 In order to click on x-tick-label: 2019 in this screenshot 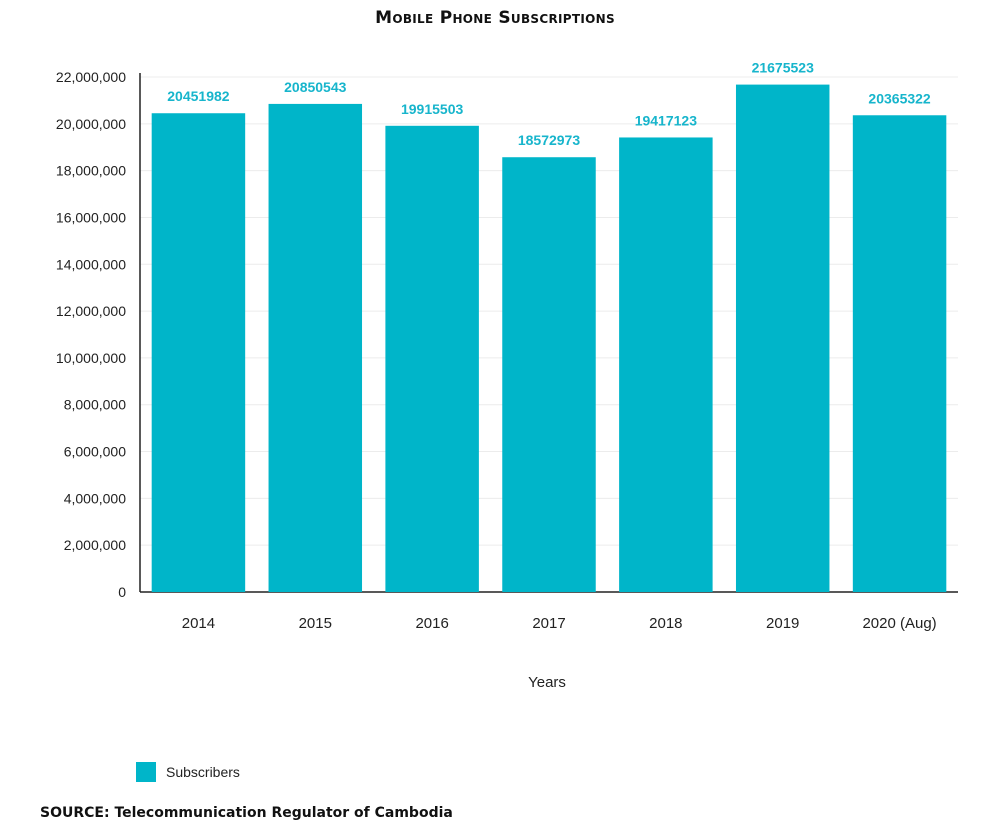, I will do `click(782, 623)`.